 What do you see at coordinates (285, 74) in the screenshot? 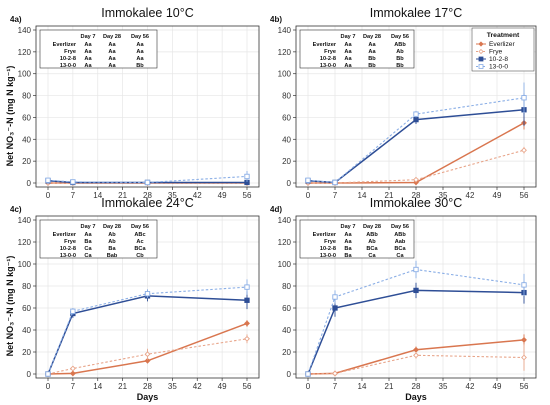
I see `y-tick-label: 100` at bounding box center [285, 74].